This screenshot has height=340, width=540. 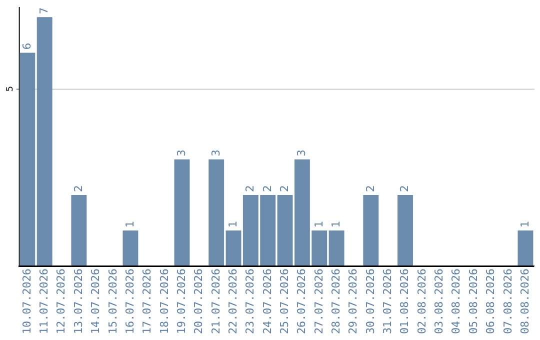 What do you see at coordinates (456, 301) in the screenshot?
I see `x-tick-label: 04.08.2026` at bounding box center [456, 301].